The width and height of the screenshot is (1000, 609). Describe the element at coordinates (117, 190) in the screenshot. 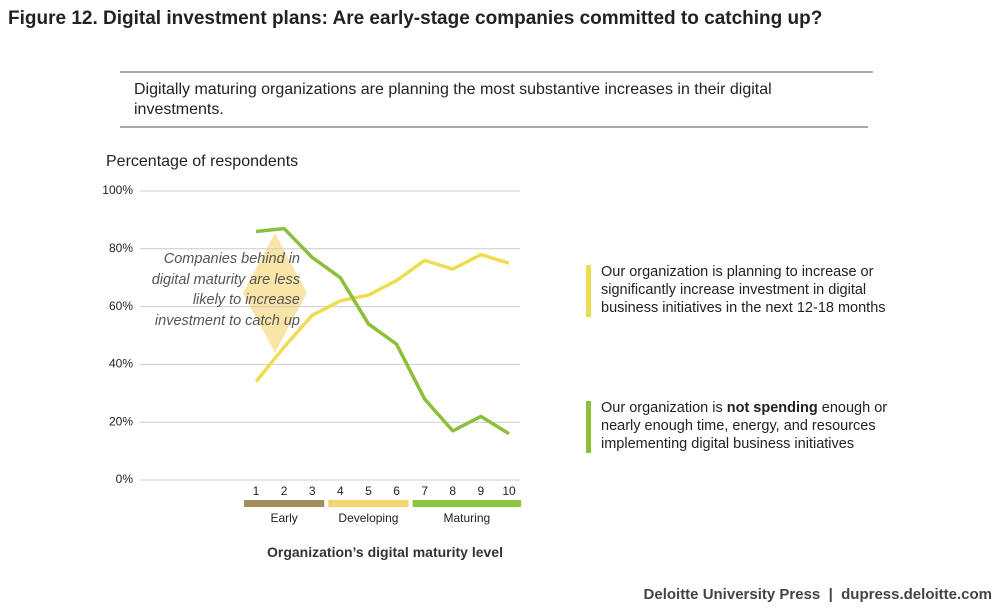

I see `y-tick-label: 100%` at that location.